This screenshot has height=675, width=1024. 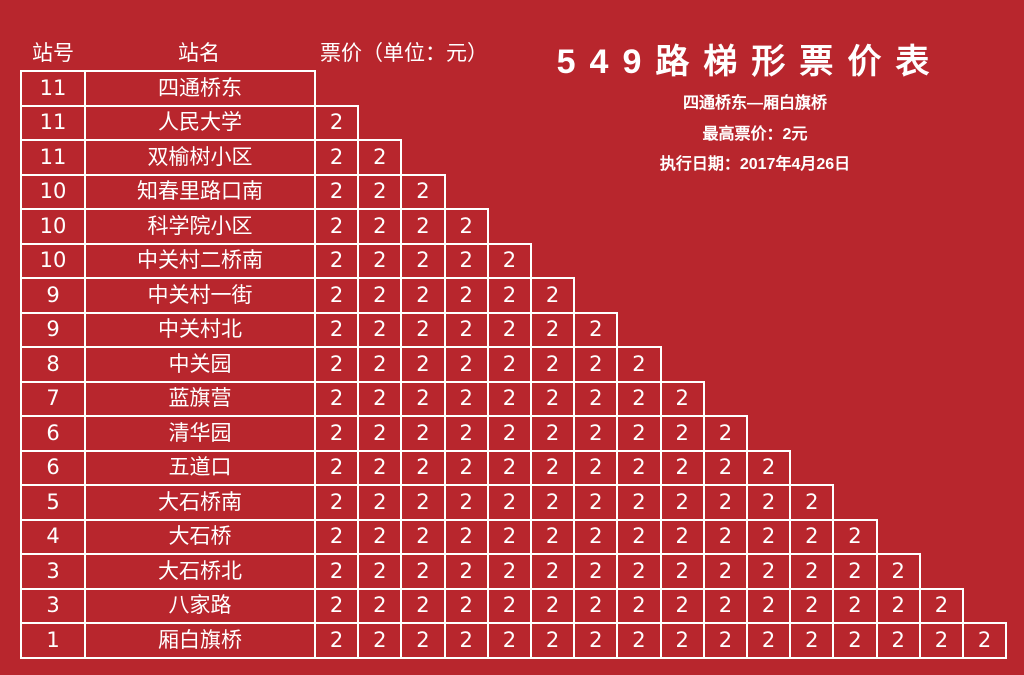 What do you see at coordinates (200, 157) in the screenshot?
I see `stop-name-cell: 双榆树小区` at bounding box center [200, 157].